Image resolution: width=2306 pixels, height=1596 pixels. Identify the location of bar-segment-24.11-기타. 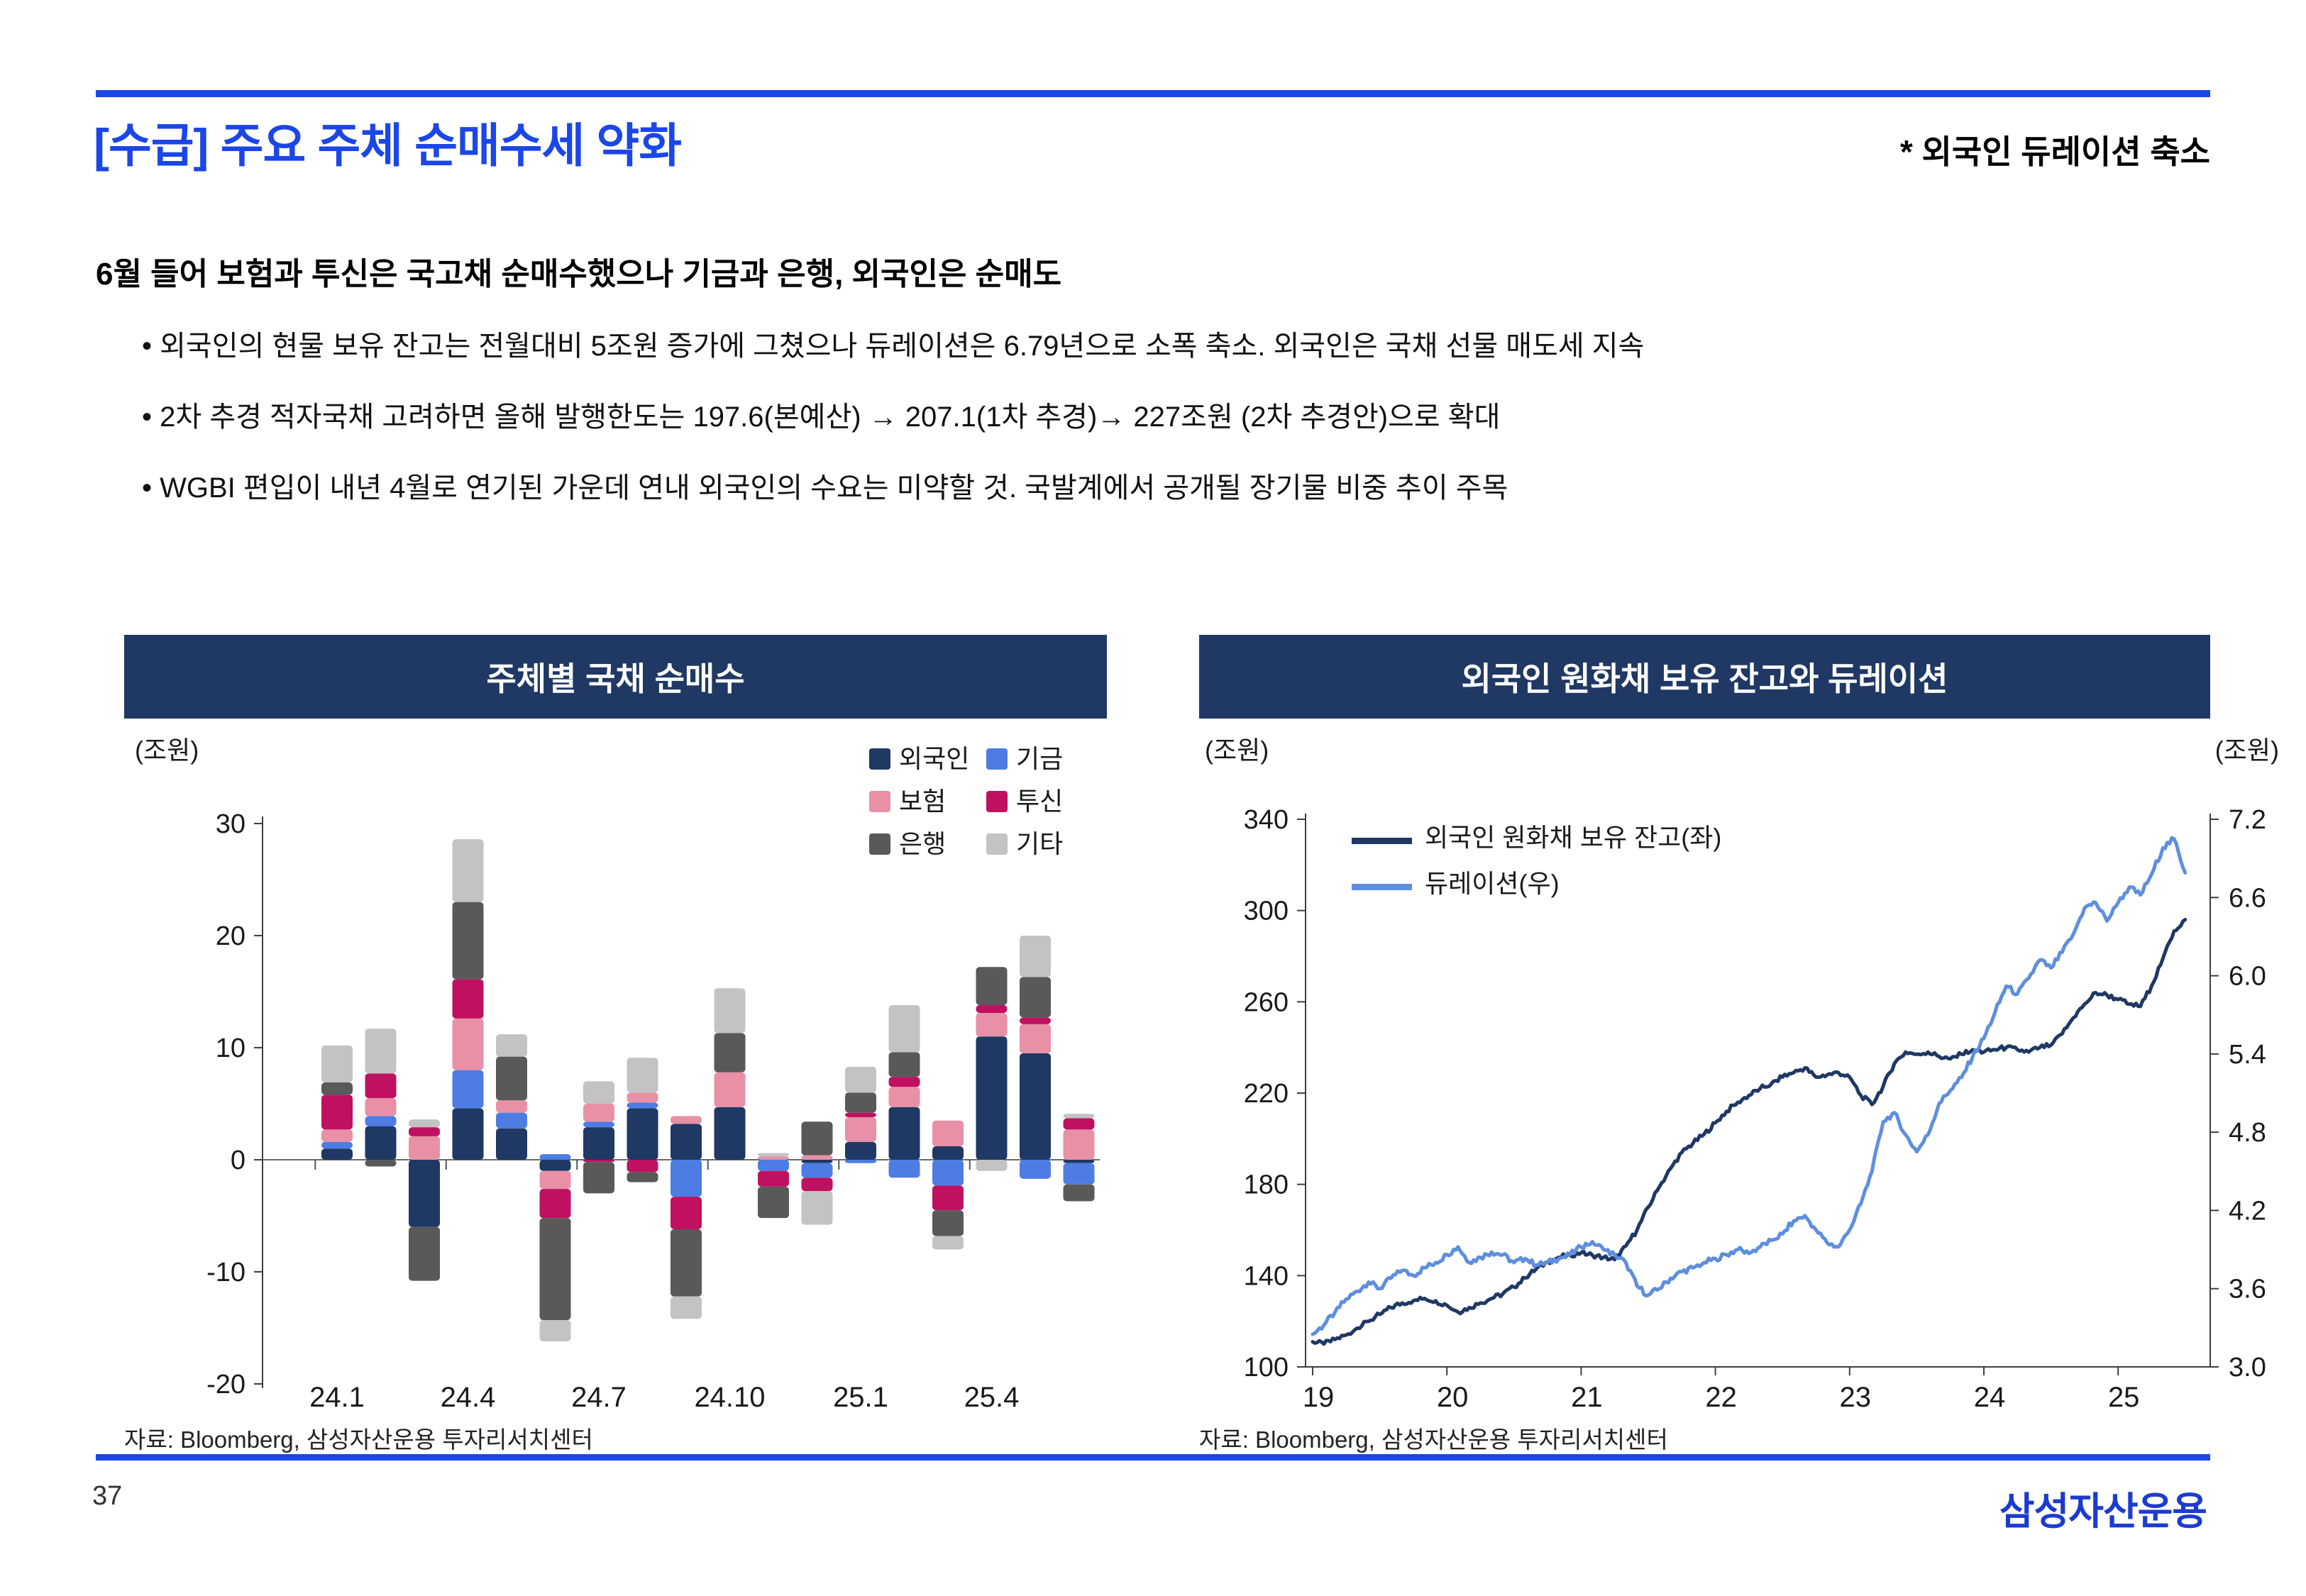
(774, 1155).